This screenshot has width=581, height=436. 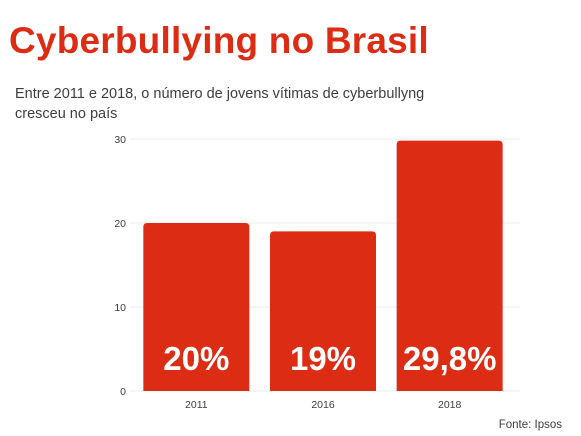 What do you see at coordinates (323, 405) in the screenshot?
I see `x-tick-label: 2016` at bounding box center [323, 405].